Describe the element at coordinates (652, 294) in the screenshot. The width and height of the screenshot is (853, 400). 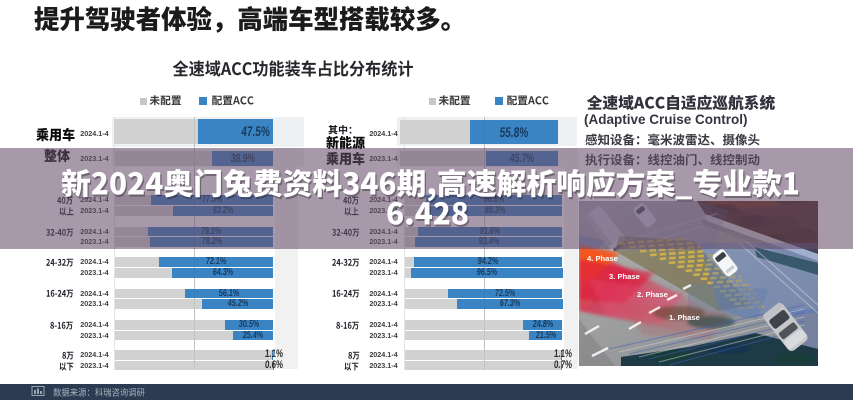
I see `svg-text: 2. Phase` at that location.